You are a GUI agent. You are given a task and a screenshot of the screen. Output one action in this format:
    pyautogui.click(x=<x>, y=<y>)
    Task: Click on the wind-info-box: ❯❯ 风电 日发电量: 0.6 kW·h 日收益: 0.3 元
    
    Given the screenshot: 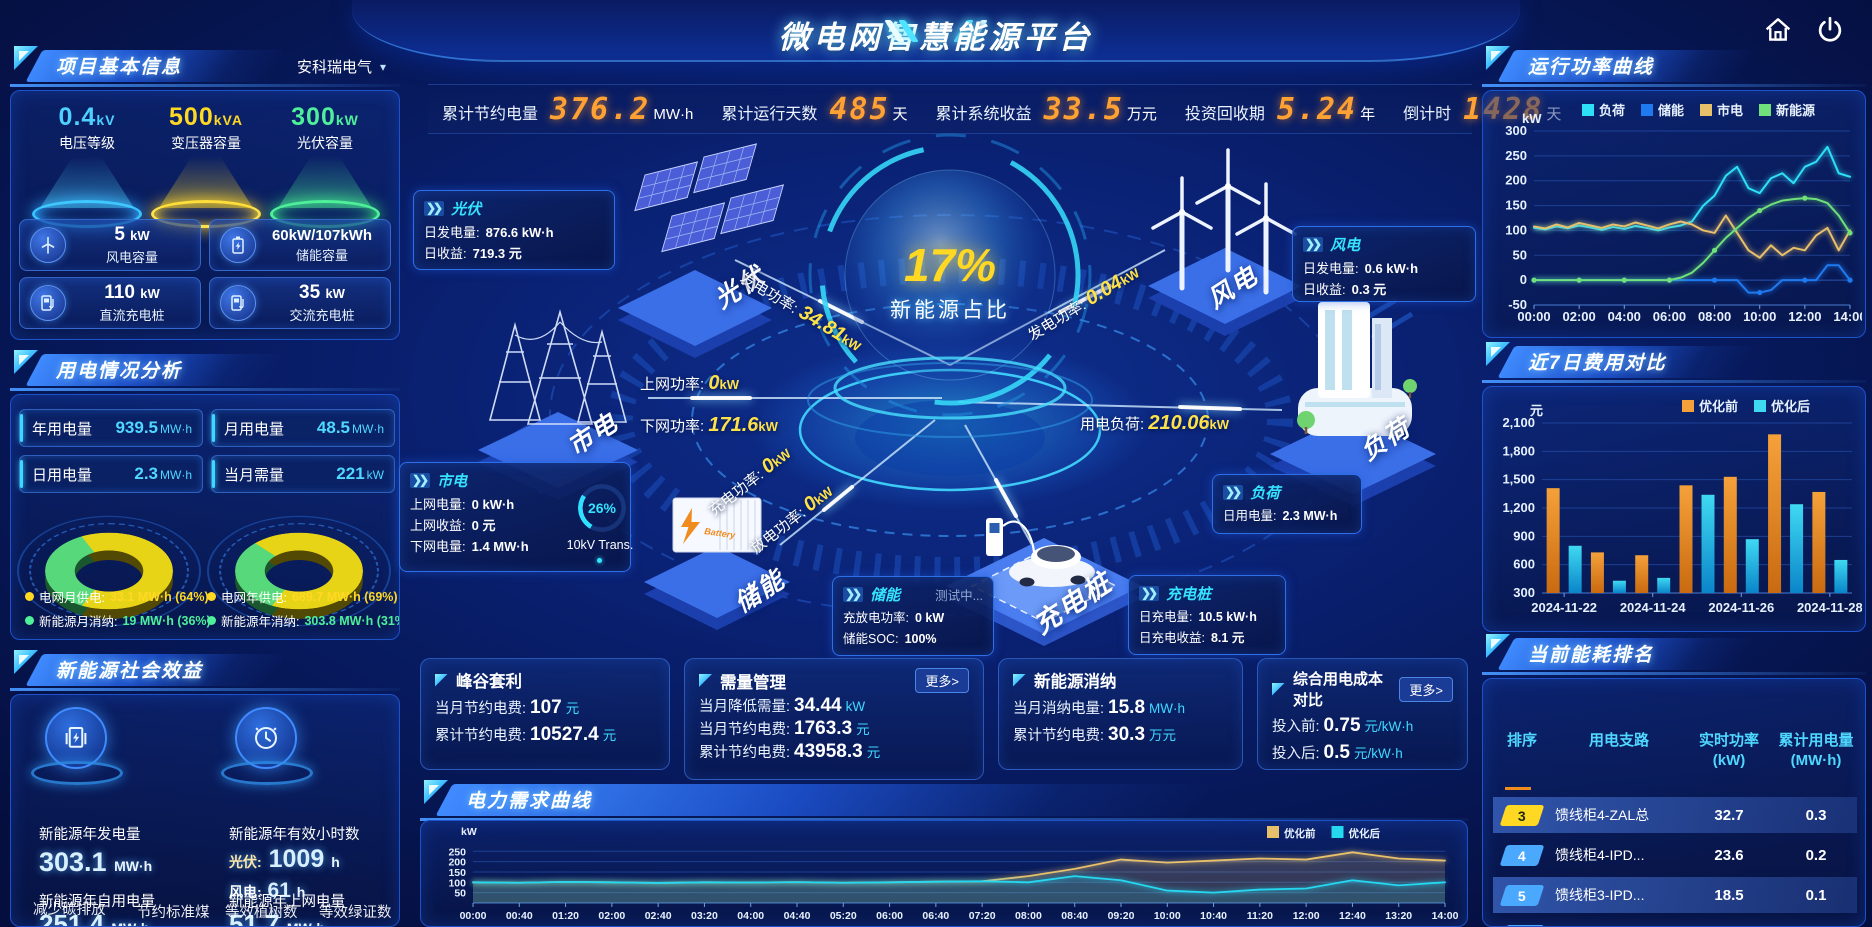 What is the action you would take?
    pyautogui.click(x=1384, y=264)
    